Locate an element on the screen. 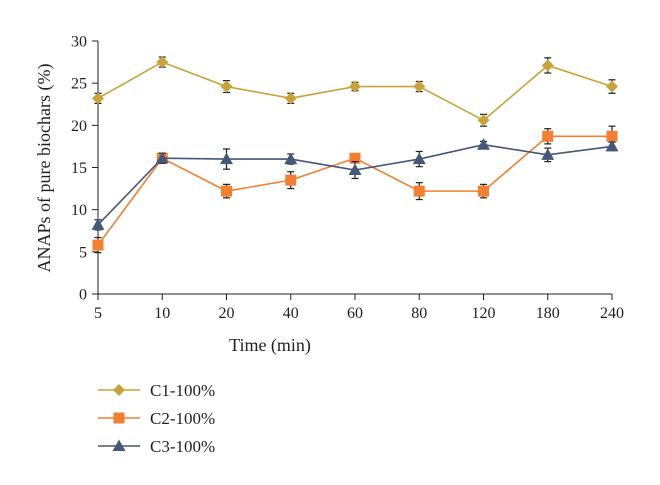 This screenshot has height=485, width=660. legend: C1-100% C2-100% C3-100% is located at coordinates (156, 418).